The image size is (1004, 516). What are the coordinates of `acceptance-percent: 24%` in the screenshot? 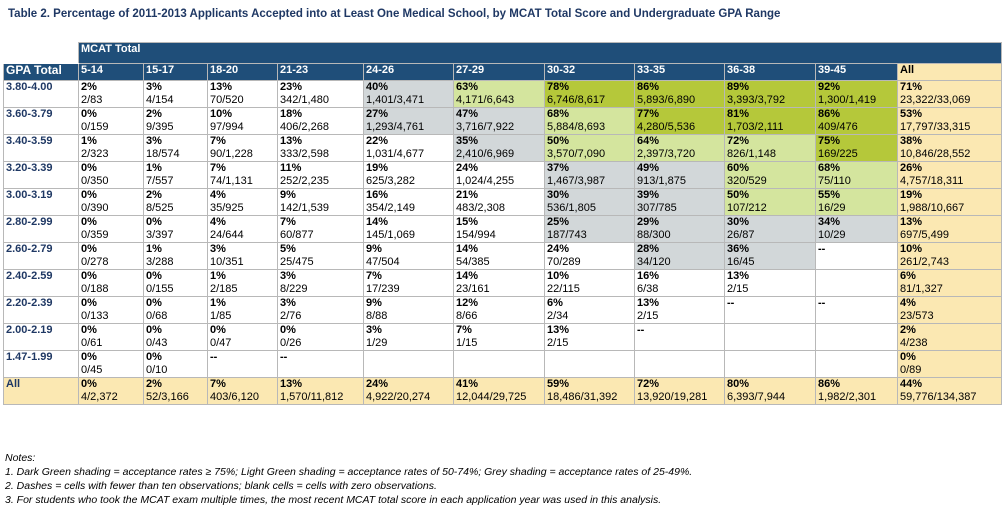 It's located at (377, 384).